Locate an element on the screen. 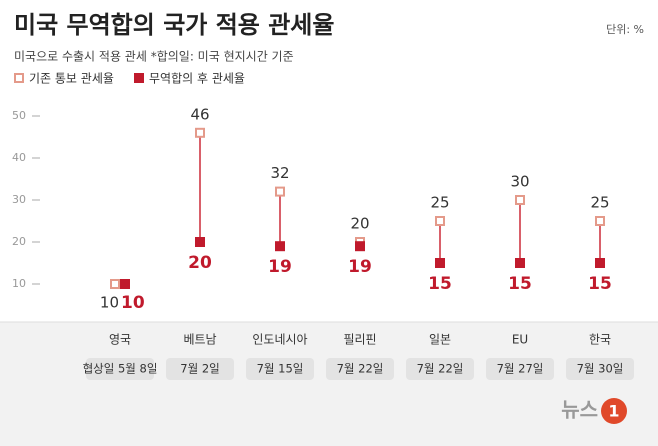 Image resolution: width=658 pixels, height=446 pixels. x-tick-label: 한국 is located at coordinates (600, 340).